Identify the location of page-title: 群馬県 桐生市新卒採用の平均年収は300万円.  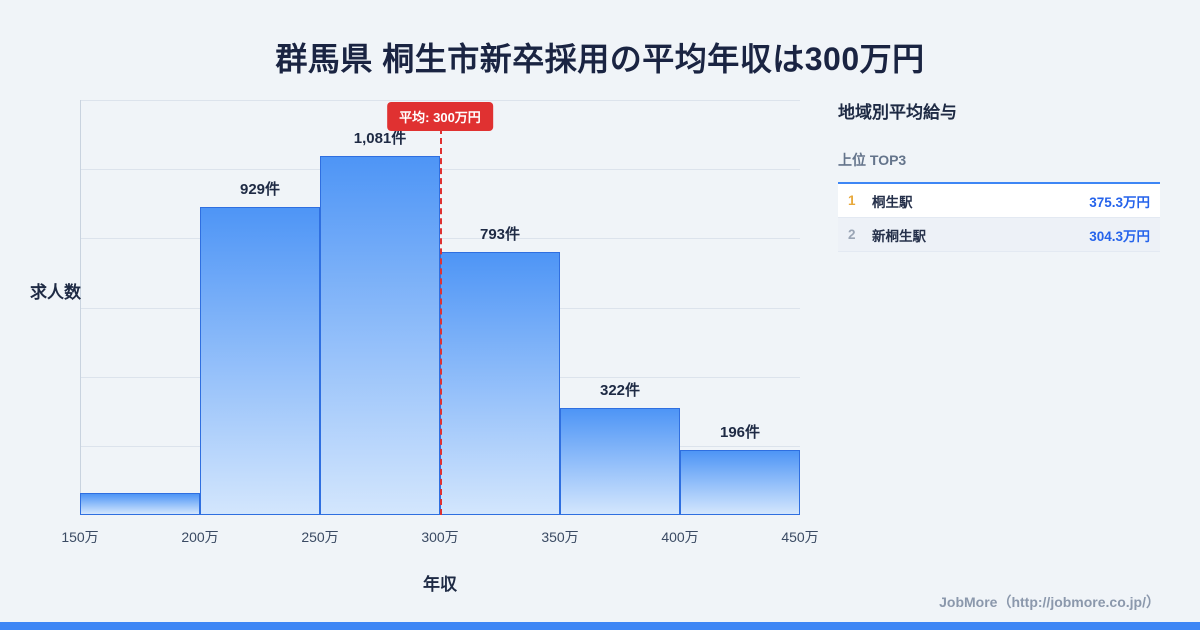
(600, 59).